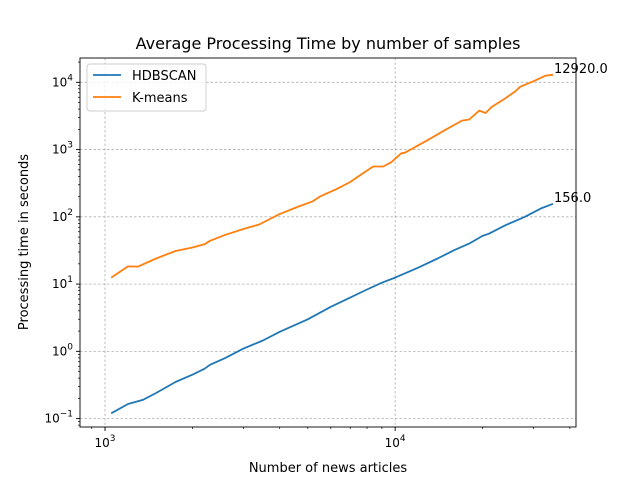 The height and width of the screenshot is (480, 640). Describe the element at coordinates (572, 198) in the screenshot. I see `end-label-hdbscan: 156.0` at that location.